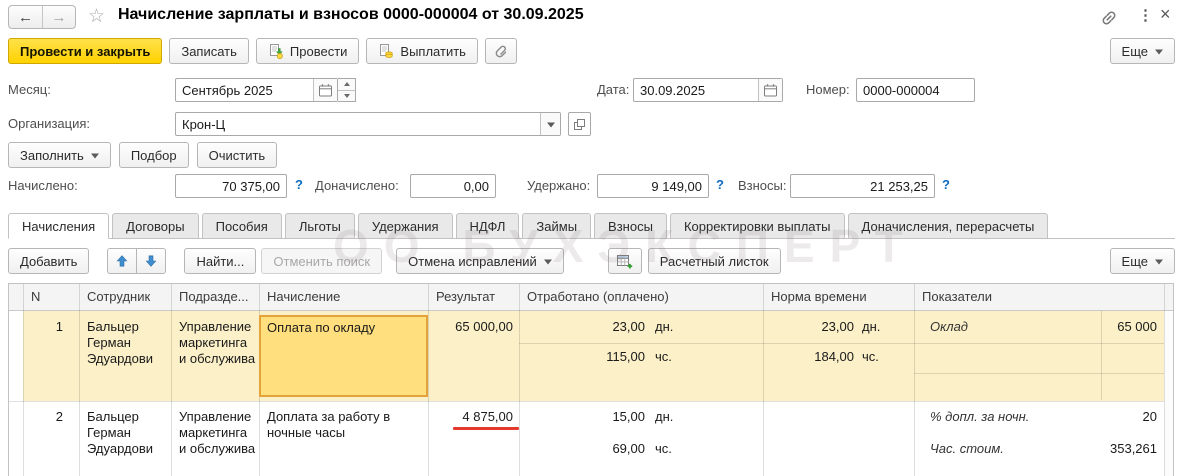 This screenshot has height=476, width=1183. What do you see at coordinates (119, 296) in the screenshot?
I see `col-header-employee: Сотрудник` at bounding box center [119, 296].